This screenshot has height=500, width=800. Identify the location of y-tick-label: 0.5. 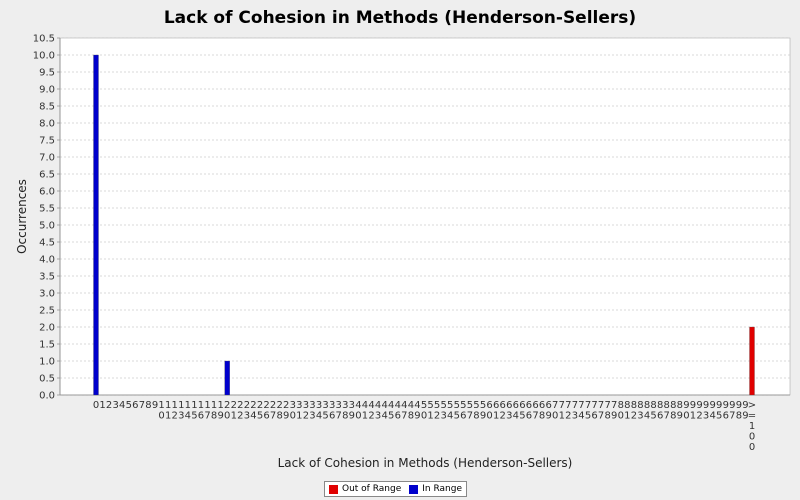
(47, 379).